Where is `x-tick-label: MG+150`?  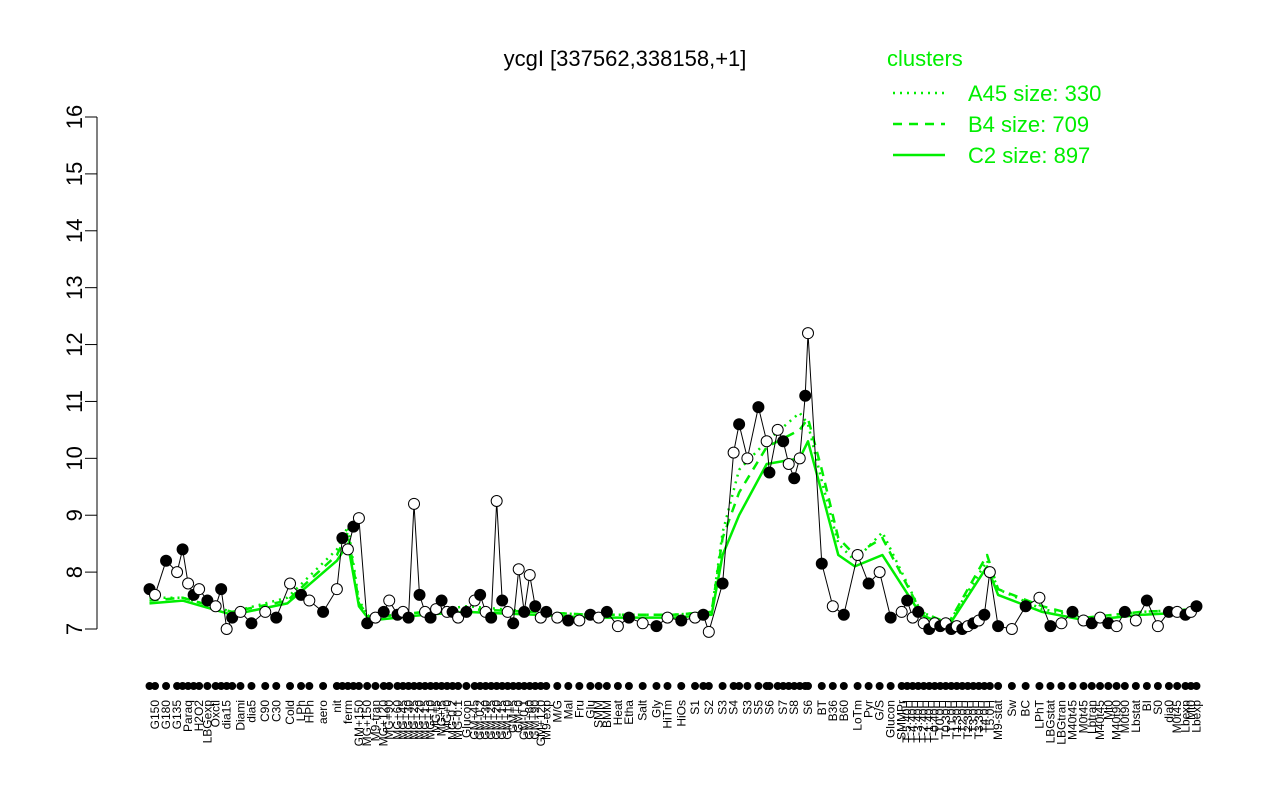 x-tick-label: MG+150 is located at coordinates (367, 723).